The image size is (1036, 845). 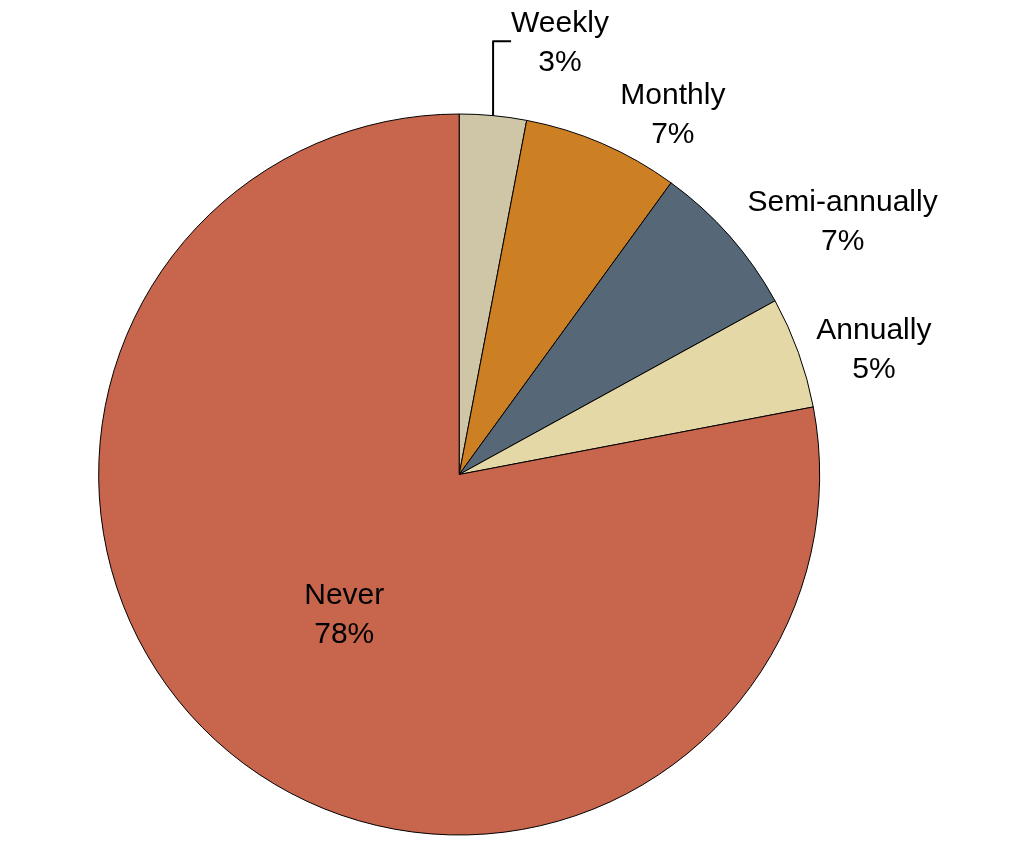 I want to click on data-label: 5%, so click(x=874, y=368).